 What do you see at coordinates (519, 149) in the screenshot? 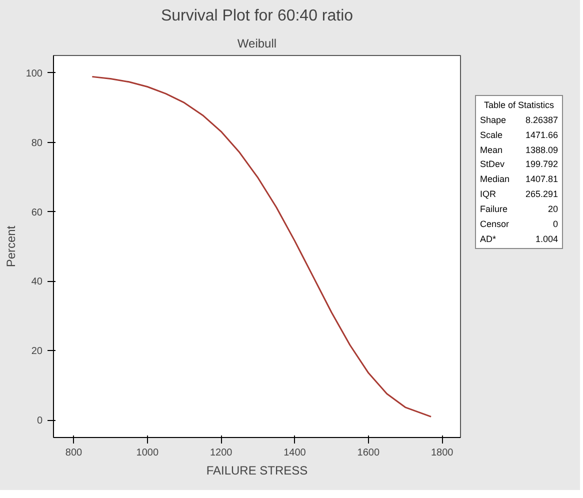
I see `text: Mean 1388.09` at bounding box center [519, 149].